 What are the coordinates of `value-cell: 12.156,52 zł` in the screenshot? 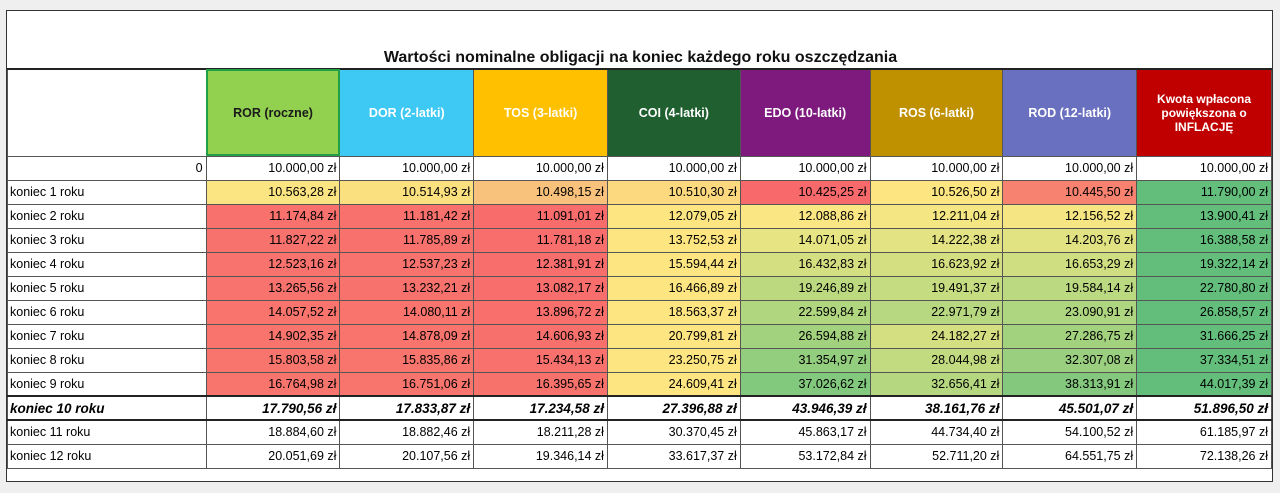 It's located at (1070, 216).